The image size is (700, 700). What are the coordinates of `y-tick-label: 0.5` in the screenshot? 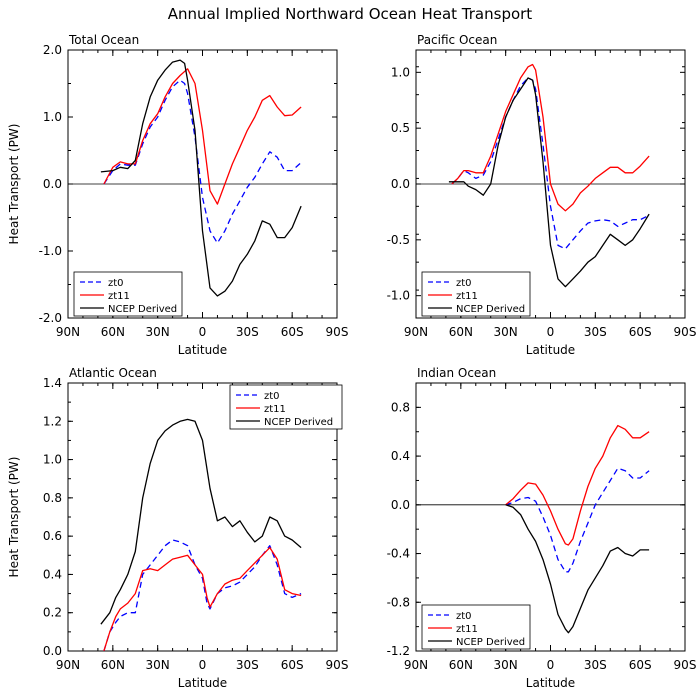 It's located at (400, 128).